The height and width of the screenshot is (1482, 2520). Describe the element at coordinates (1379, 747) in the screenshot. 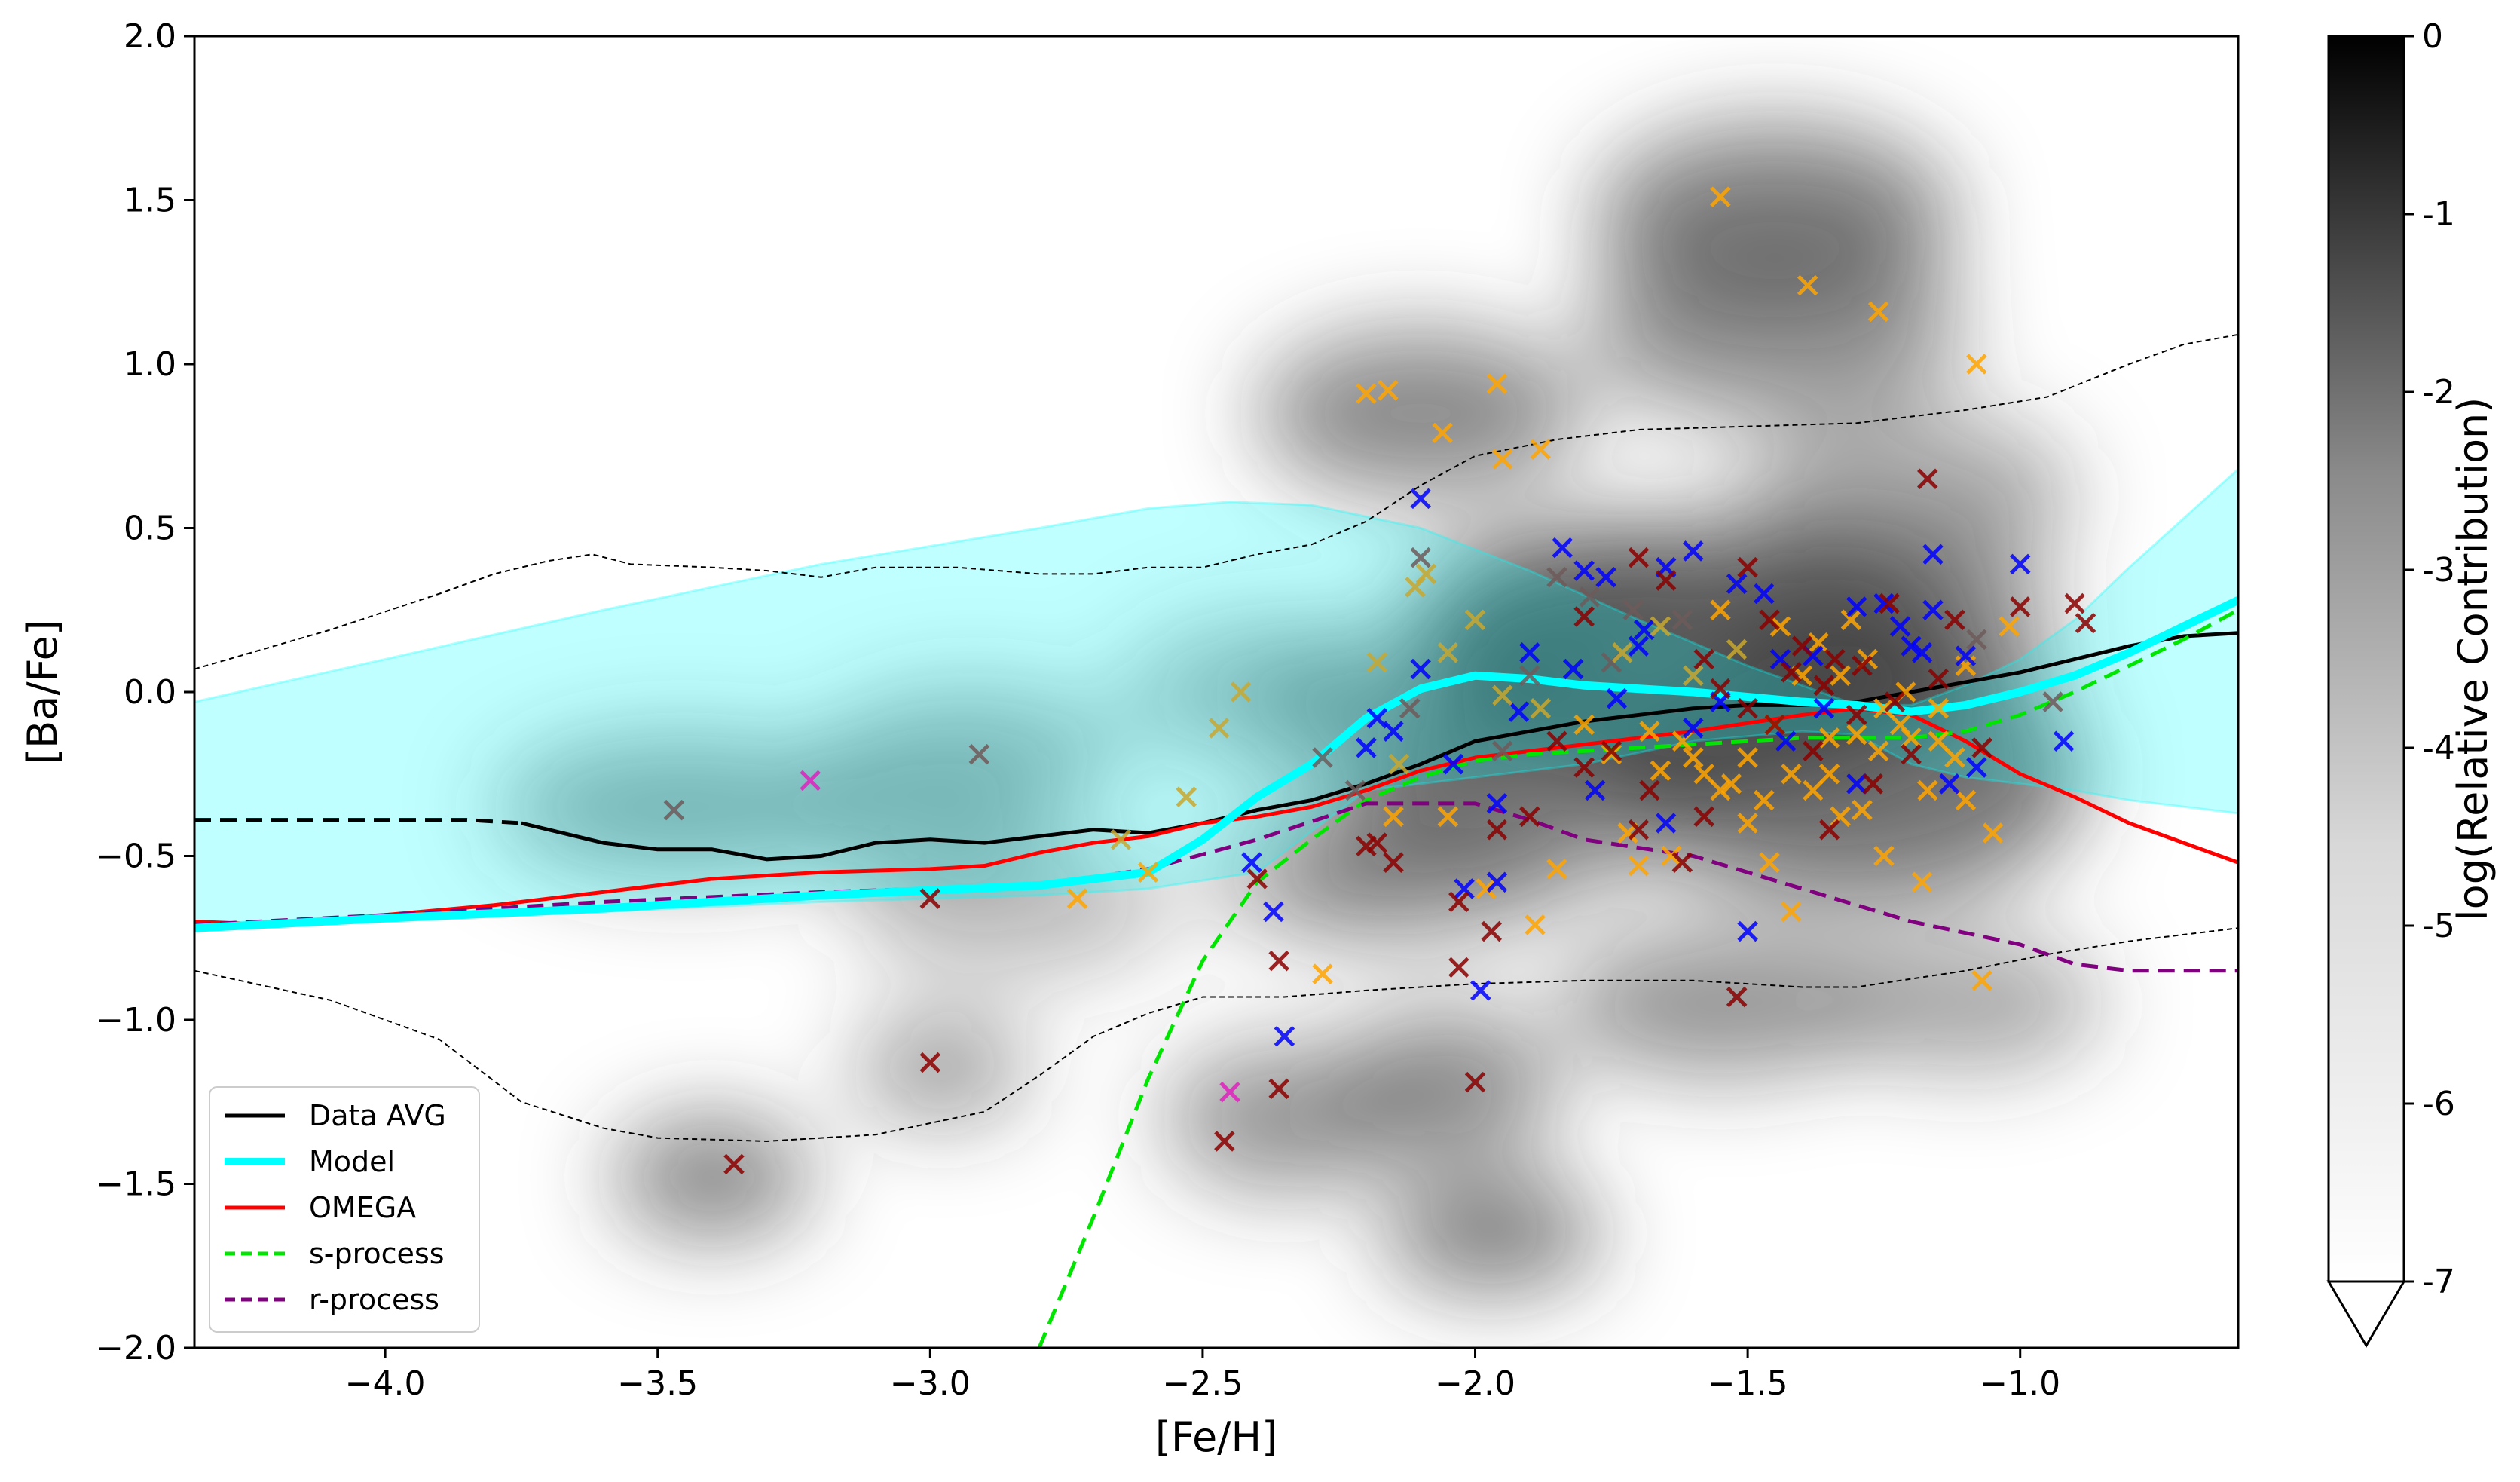

I see `series-line-data-avg` at that location.